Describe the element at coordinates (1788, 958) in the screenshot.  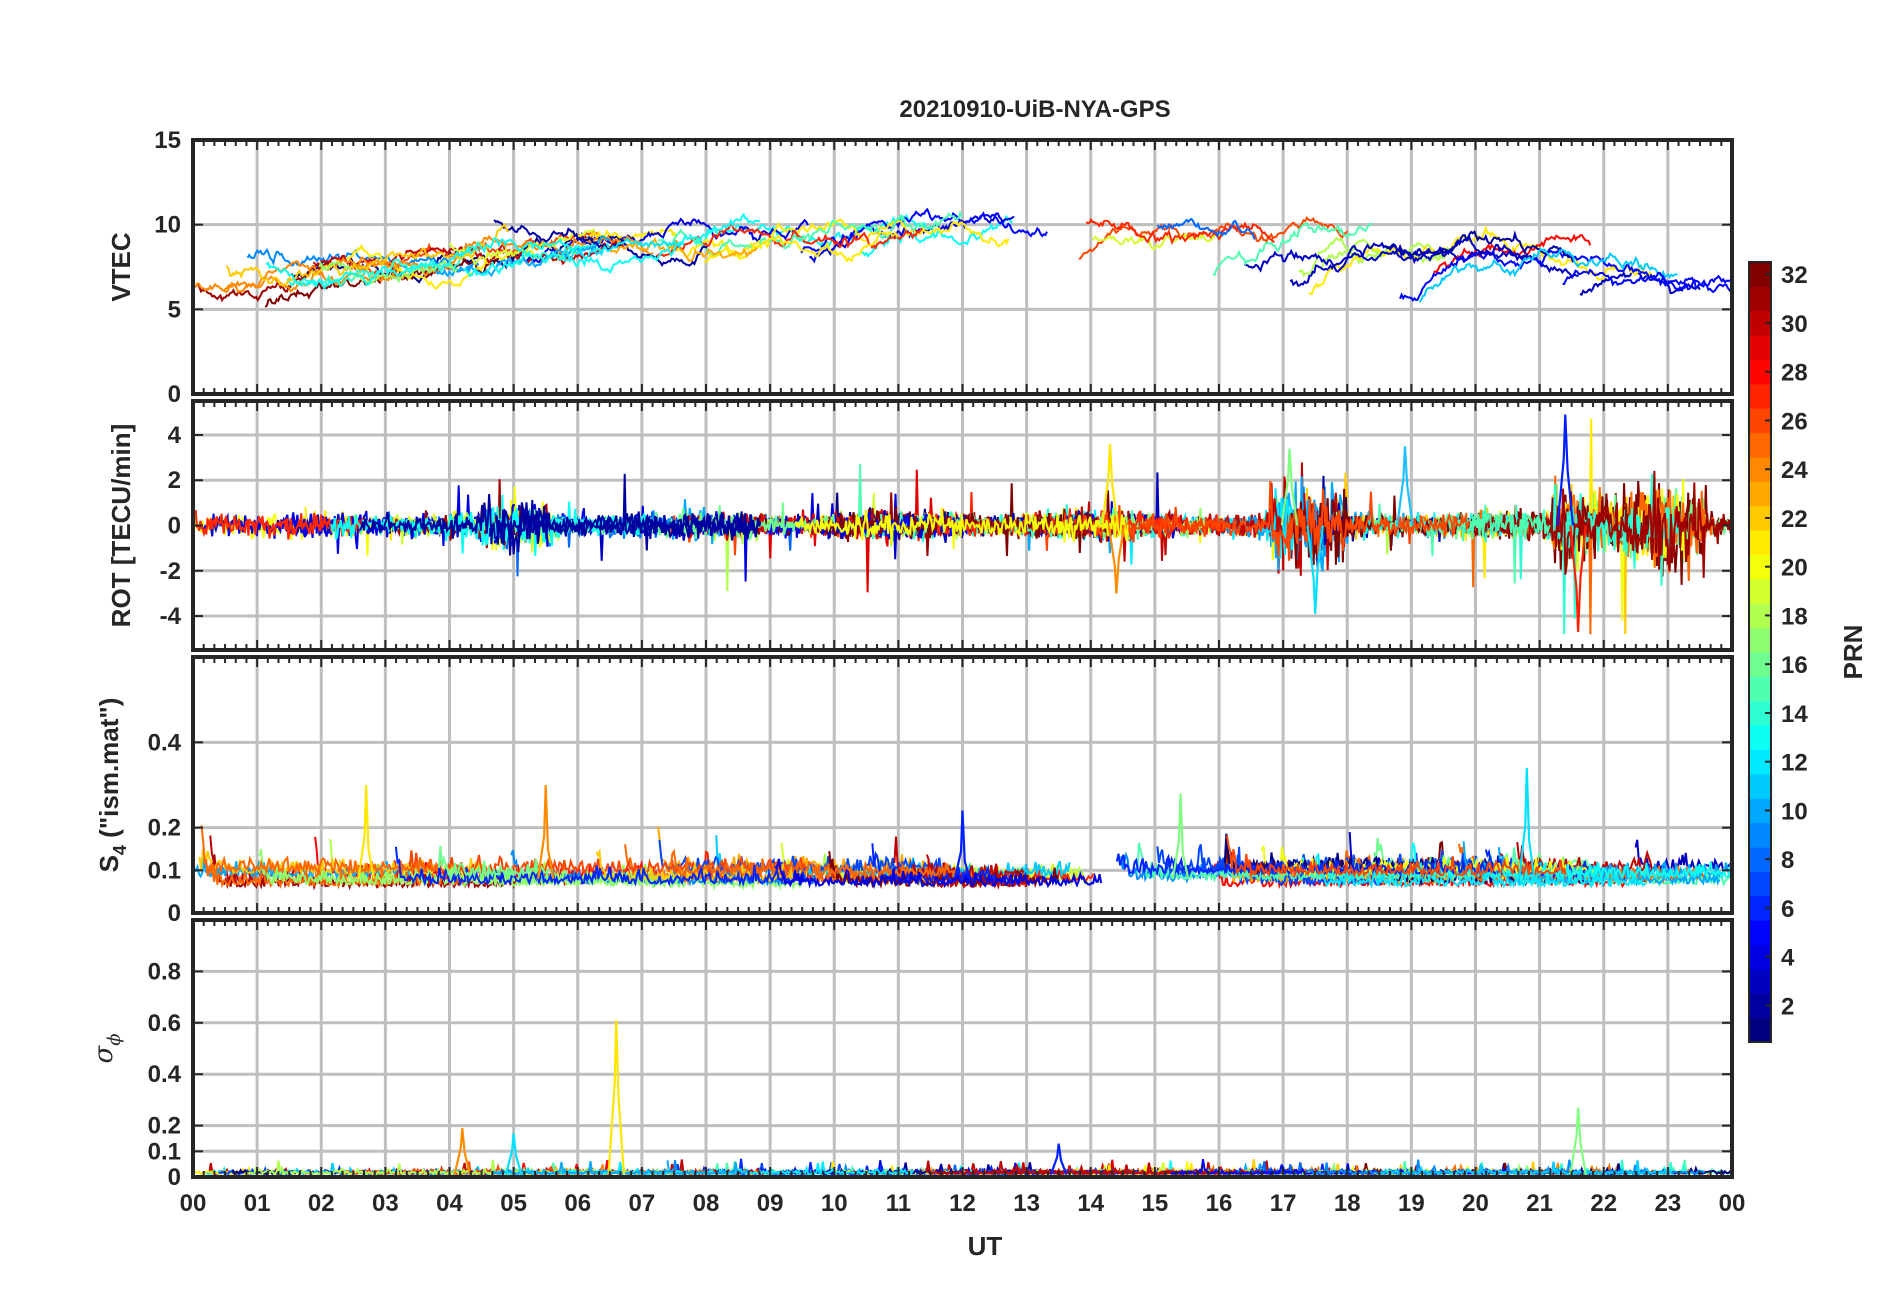
I see `colorbar-tick-label: 4` at that location.